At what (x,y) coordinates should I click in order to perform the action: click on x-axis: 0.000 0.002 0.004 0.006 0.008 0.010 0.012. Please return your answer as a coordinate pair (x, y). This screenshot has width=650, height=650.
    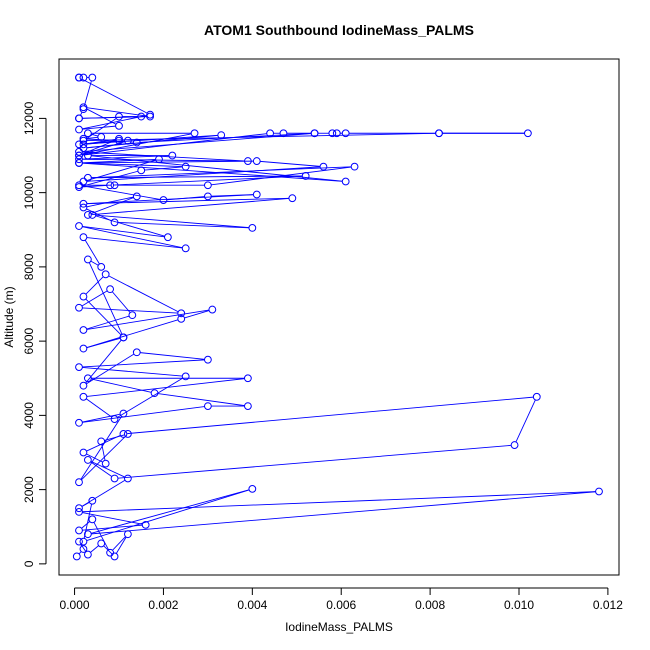
    Looking at the image, I should click on (341, 599).